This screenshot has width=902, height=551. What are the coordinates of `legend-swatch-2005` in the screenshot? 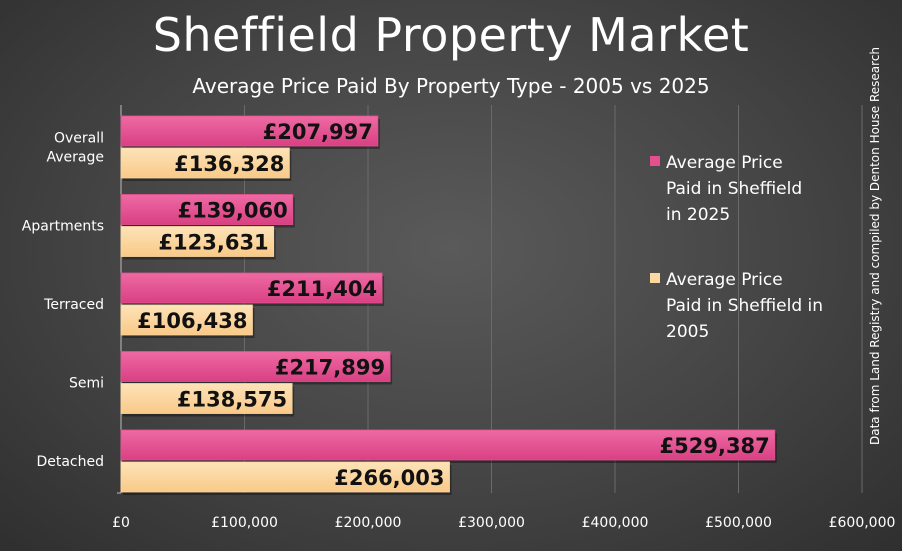 It's located at (655, 278).